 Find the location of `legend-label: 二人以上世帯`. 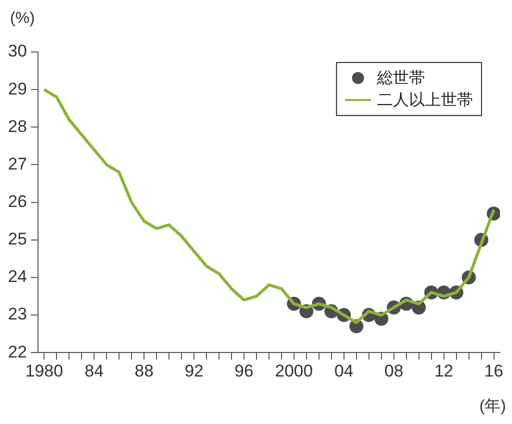

legend-label: 二人以上世帯 is located at coordinates (425, 100).